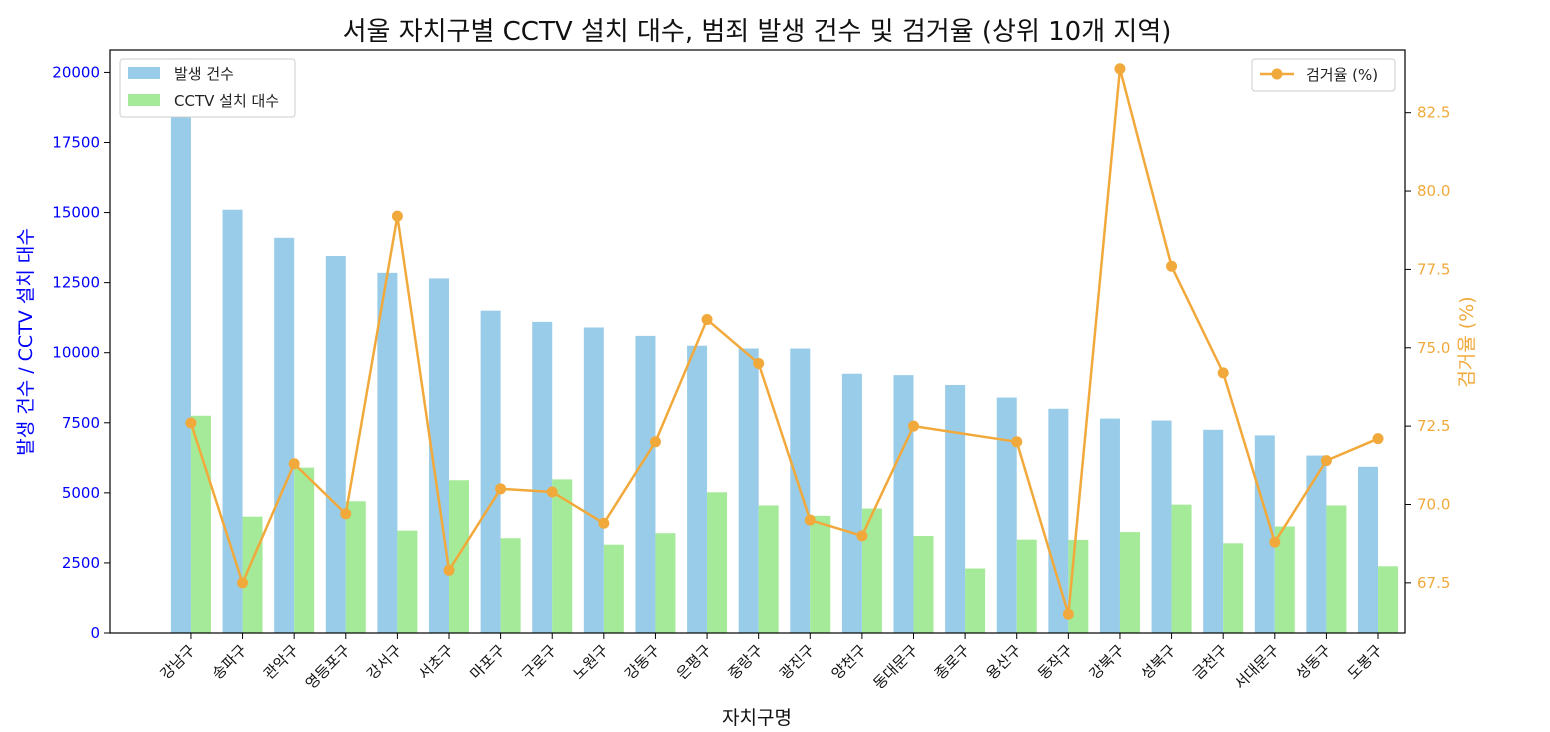 The width and height of the screenshot is (1550, 732). I want to click on legend-swatch-cctv, so click(144, 100).